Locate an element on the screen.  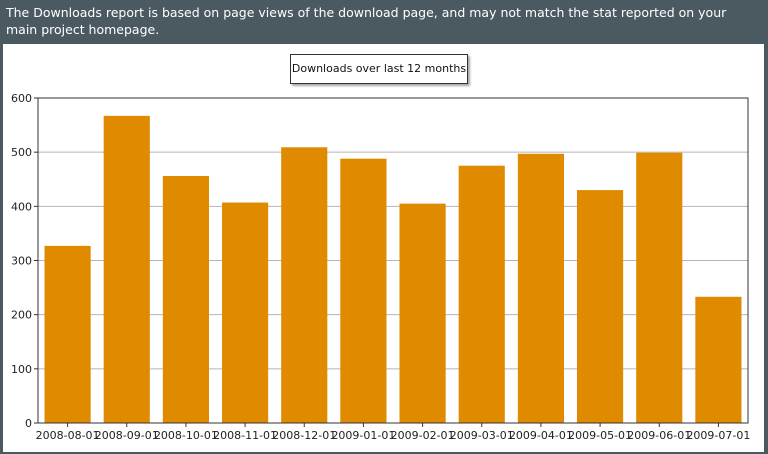
y-tick-label: 600 is located at coordinates (21, 98).